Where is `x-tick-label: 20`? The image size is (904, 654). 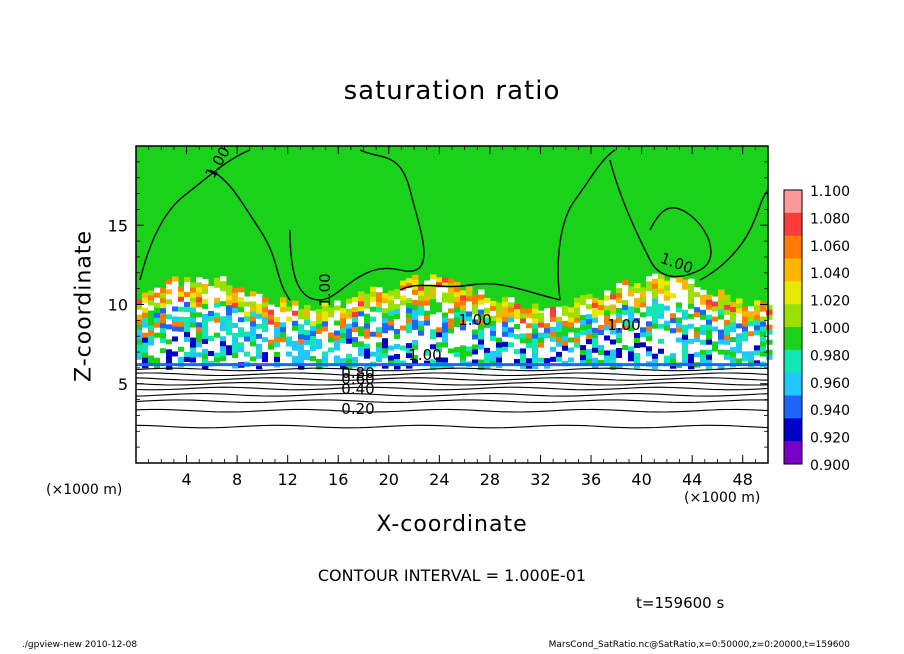 x-tick-label: 20 is located at coordinates (389, 479).